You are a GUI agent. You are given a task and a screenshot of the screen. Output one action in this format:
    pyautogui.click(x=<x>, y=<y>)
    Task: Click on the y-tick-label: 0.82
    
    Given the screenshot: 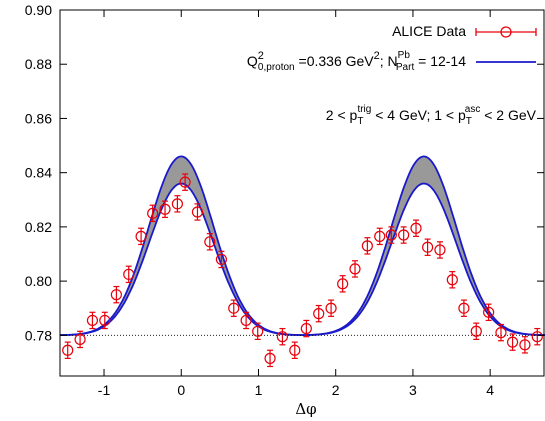 What is the action you would take?
    pyautogui.click(x=38, y=227)
    